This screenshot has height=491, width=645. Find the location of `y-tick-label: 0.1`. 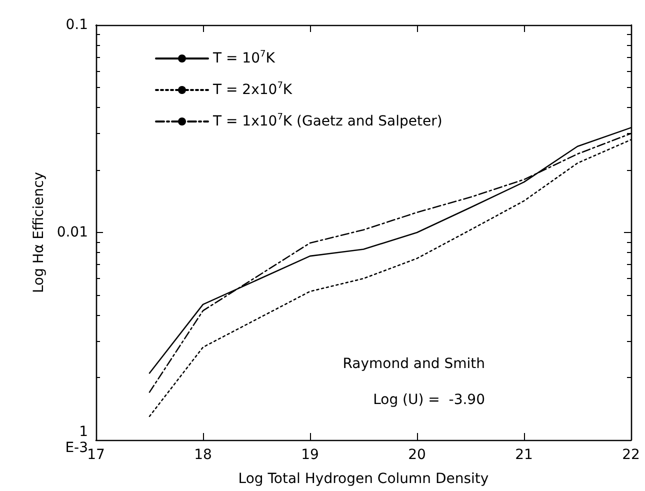

y-tick-label: 0.1 is located at coordinates (77, 25).